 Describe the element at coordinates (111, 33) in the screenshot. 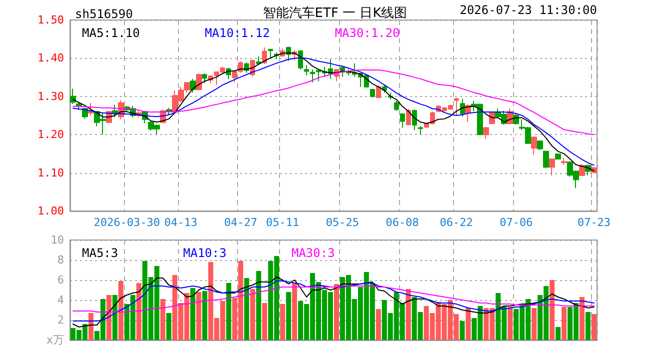

I see `text: MA5:1.10` at that location.